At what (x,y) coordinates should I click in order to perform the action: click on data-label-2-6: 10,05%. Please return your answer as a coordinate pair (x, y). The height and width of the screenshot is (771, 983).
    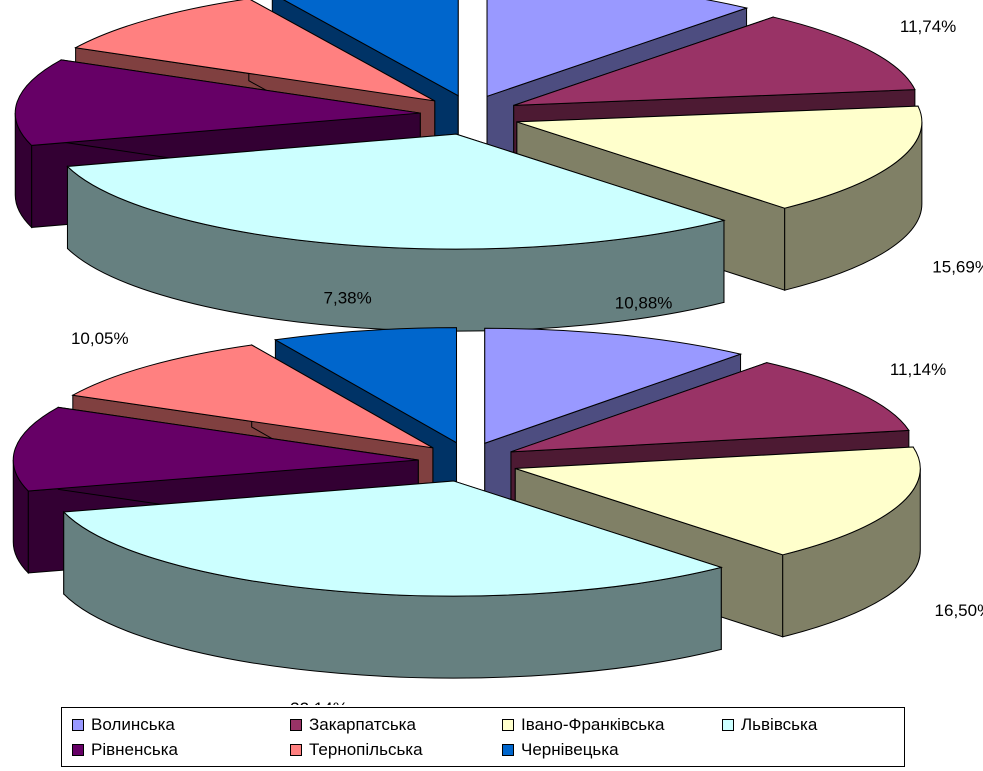
    Looking at the image, I should click on (100, 338).